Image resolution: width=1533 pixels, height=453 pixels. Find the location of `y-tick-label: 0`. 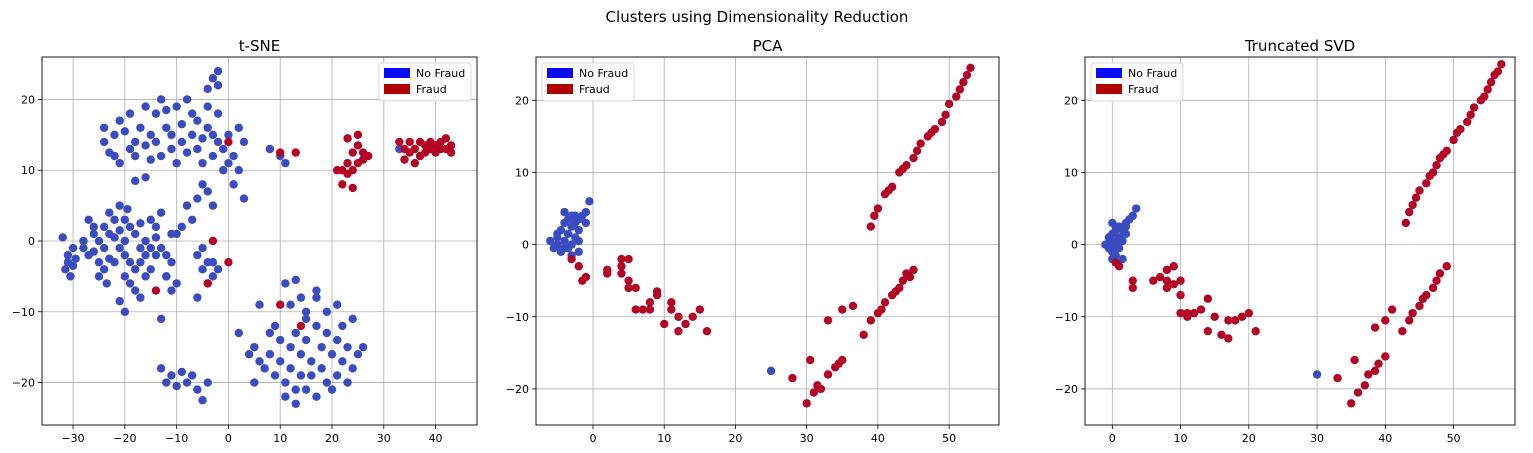

y-tick-label: 0 is located at coordinates (31, 241).